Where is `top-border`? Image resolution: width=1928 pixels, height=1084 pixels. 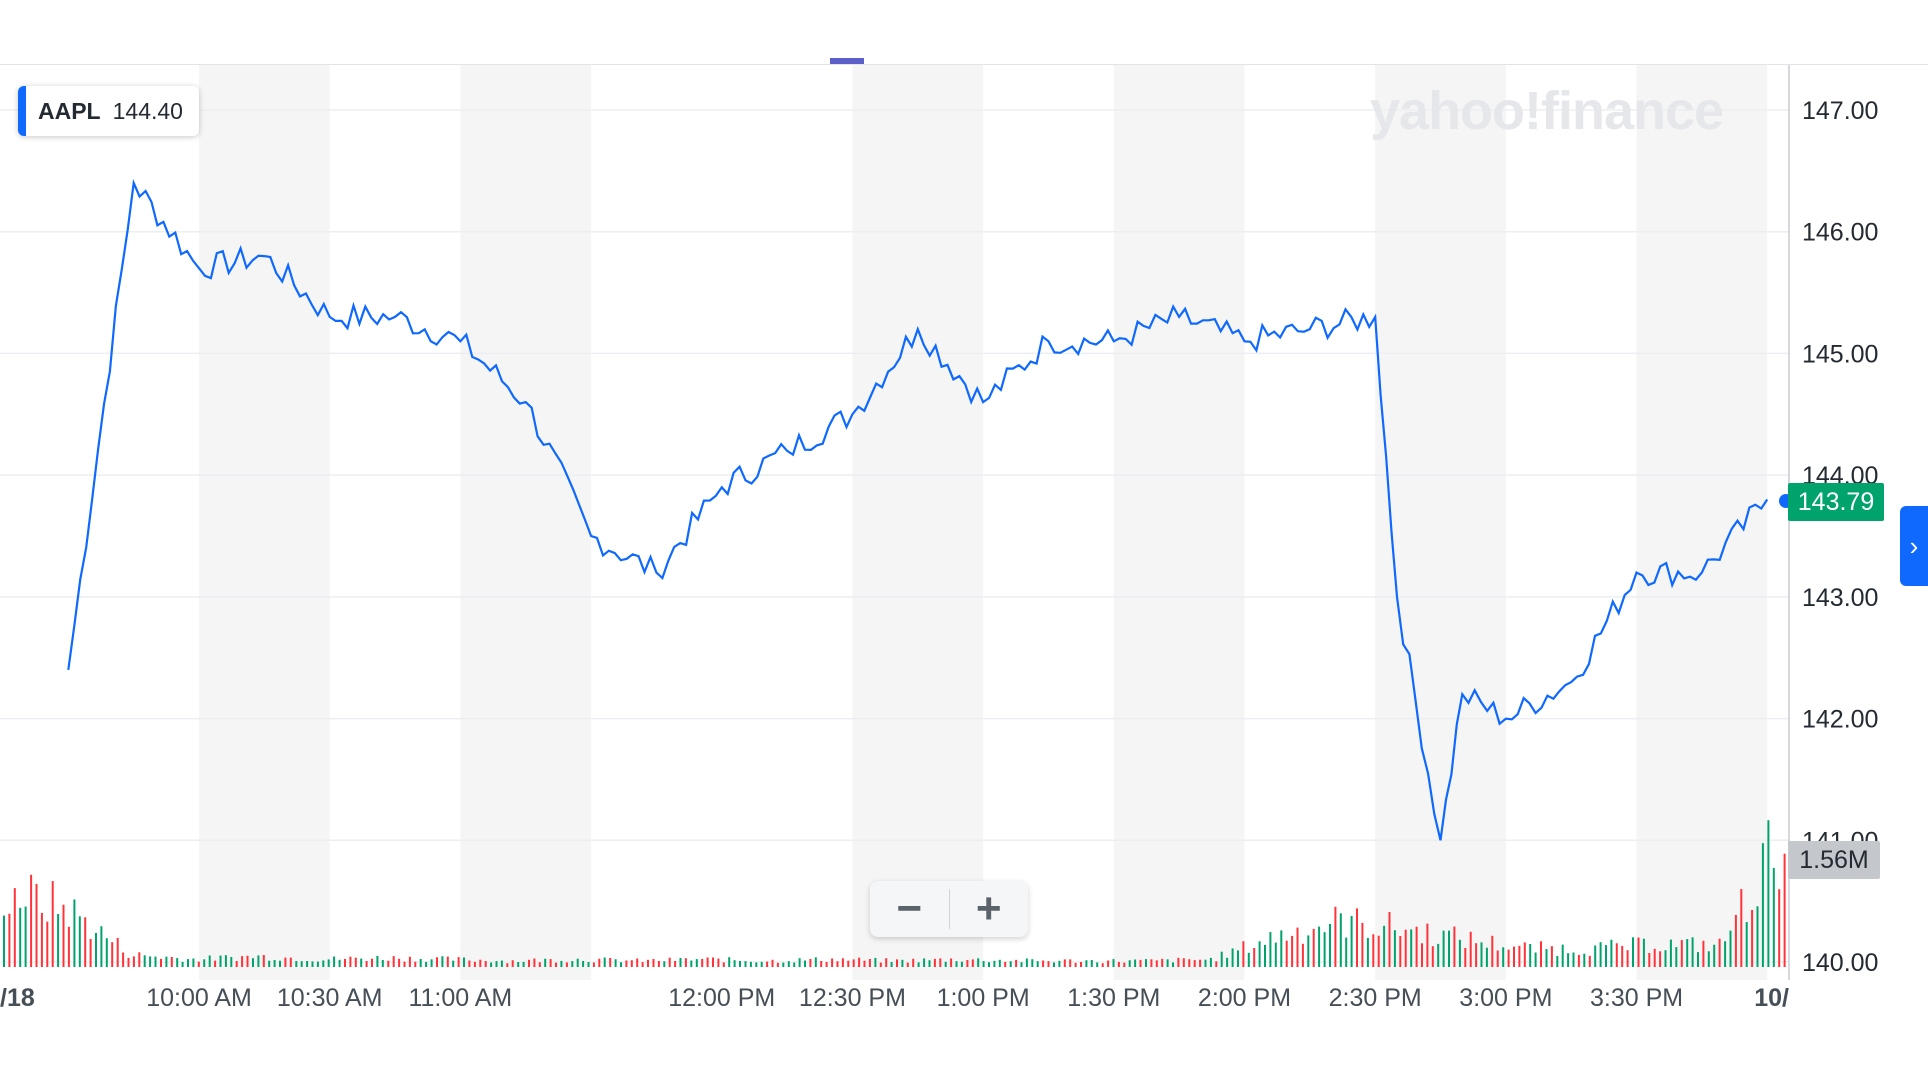 top-border is located at coordinates (964, 64).